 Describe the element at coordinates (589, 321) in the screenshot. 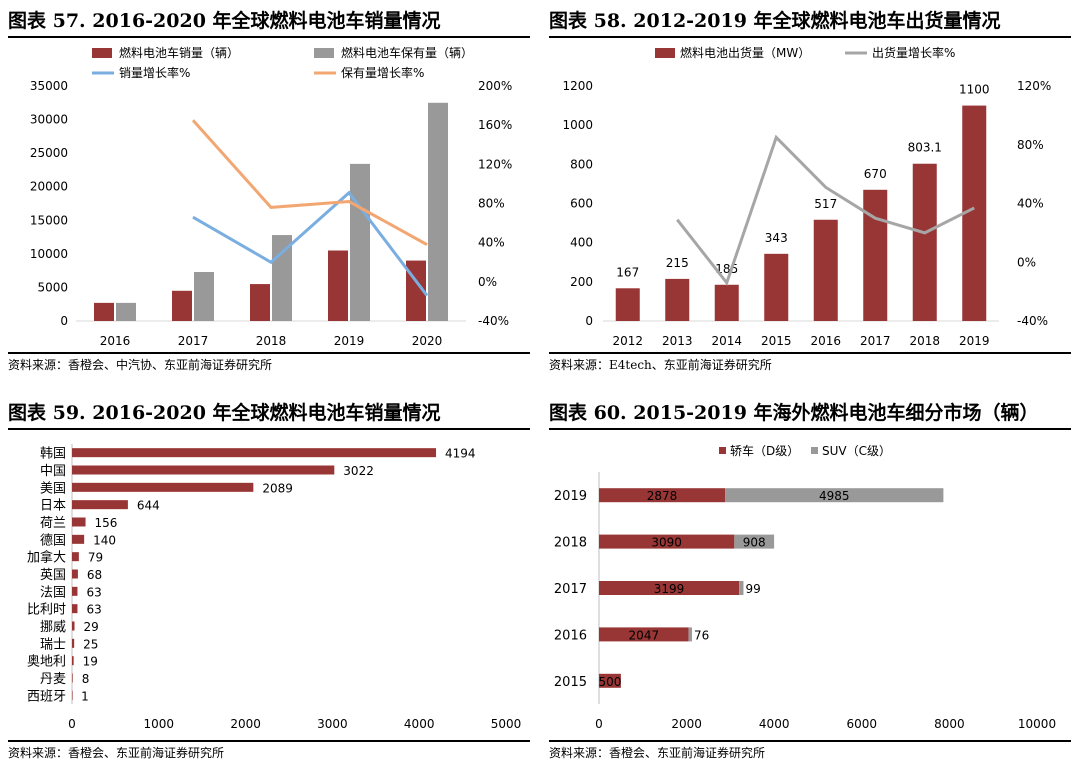

I see `y-tick-label: 0` at that location.